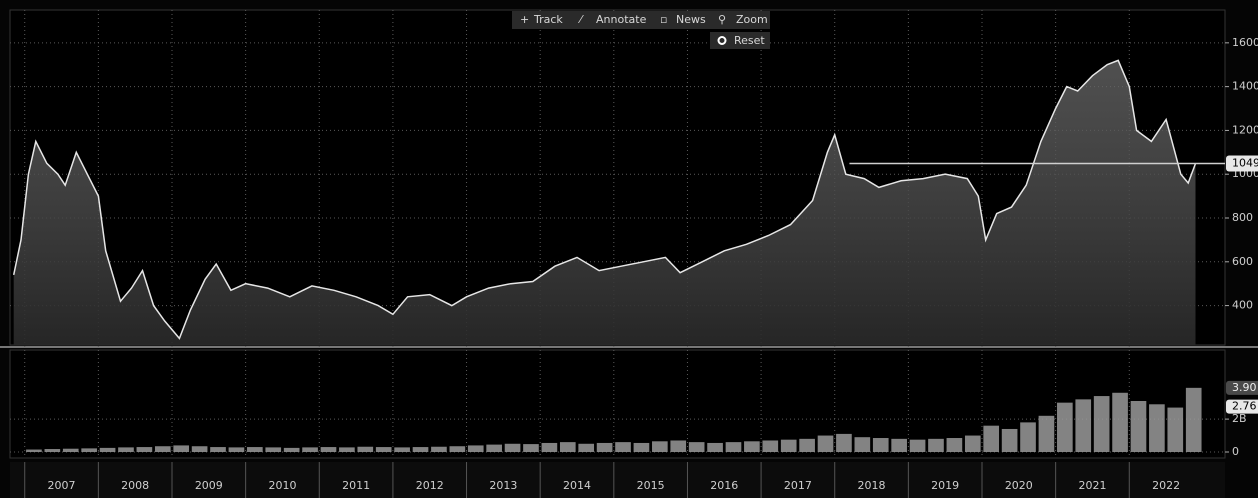  What do you see at coordinates (1242, 217) in the screenshot?
I see `y-tick-label: 800` at bounding box center [1242, 217].